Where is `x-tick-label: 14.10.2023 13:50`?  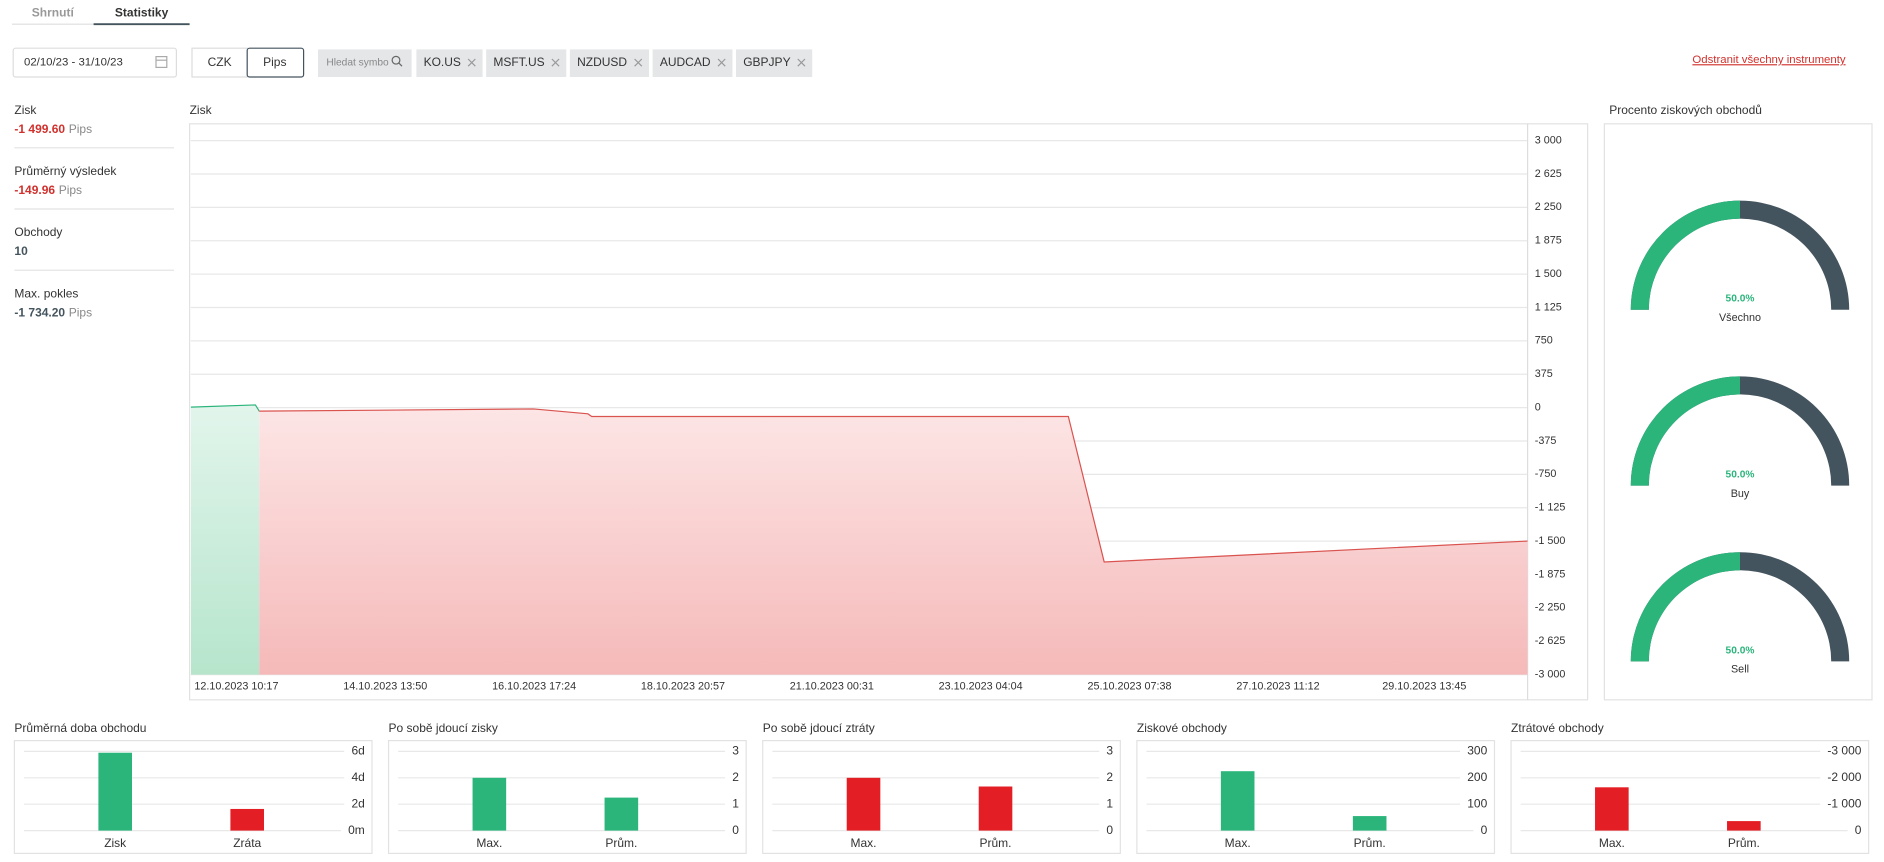 x-tick-label: 14.10.2023 13:50 is located at coordinates (385, 686).